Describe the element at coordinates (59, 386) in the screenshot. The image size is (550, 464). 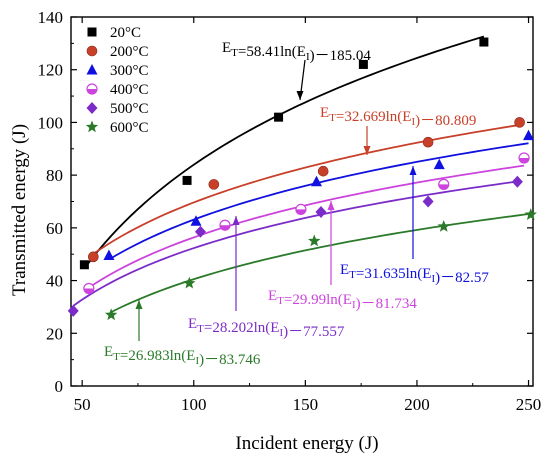
I see `y-tick-label: 0` at that location.